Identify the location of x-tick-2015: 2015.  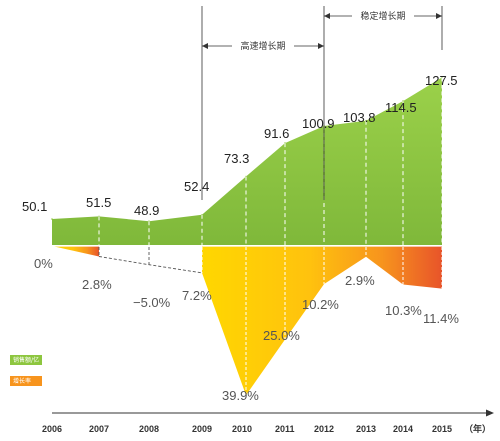
(442, 429).